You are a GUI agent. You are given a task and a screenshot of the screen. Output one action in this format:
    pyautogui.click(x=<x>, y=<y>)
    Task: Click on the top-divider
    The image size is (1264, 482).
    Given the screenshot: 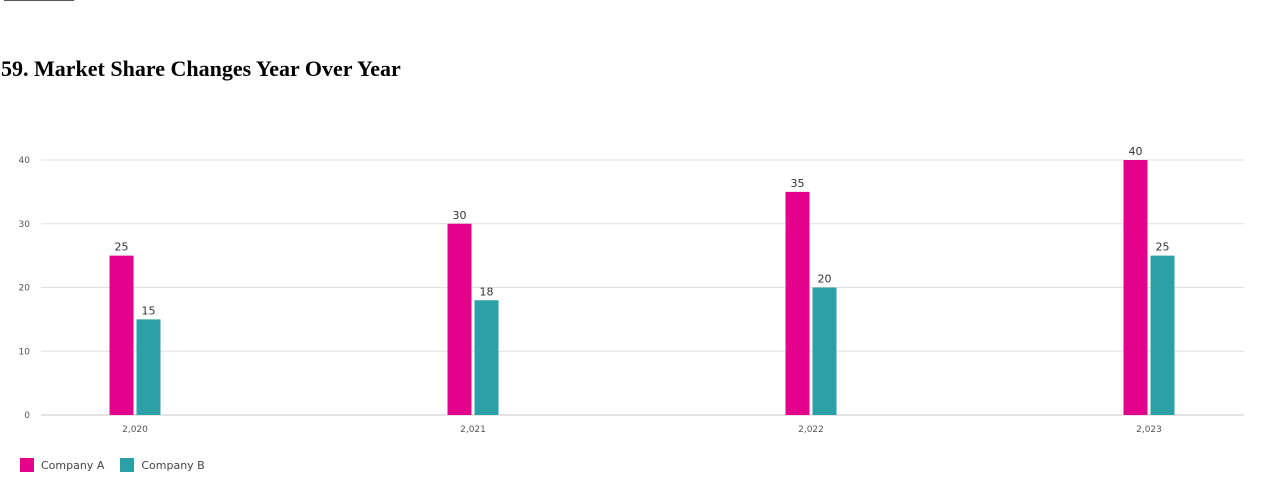 What is the action you would take?
    pyautogui.click(x=39, y=0)
    